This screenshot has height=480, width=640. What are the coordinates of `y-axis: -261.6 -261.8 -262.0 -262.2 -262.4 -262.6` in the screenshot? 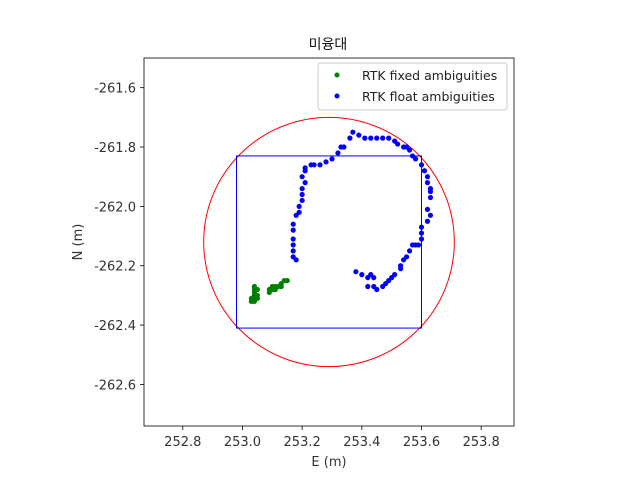 It's located at (119, 237).